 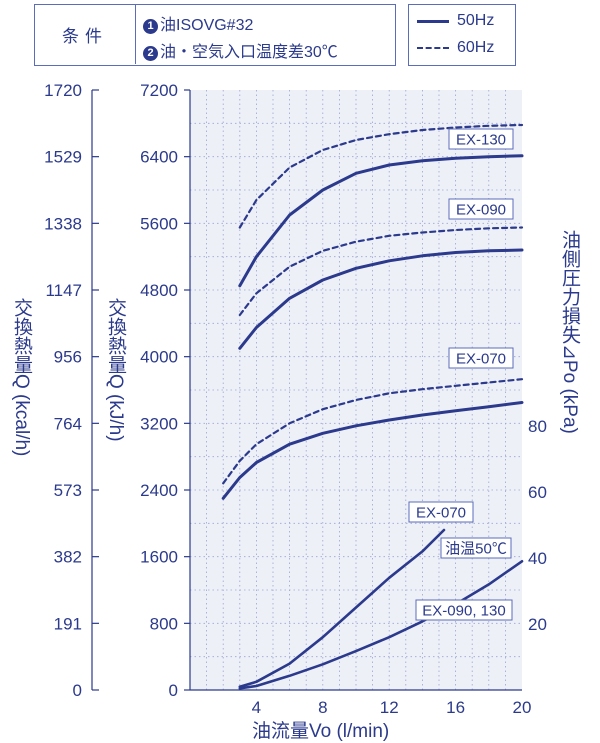 What do you see at coordinates (389, 707) in the screenshot?
I see `tick-label-x: 12` at bounding box center [389, 707].